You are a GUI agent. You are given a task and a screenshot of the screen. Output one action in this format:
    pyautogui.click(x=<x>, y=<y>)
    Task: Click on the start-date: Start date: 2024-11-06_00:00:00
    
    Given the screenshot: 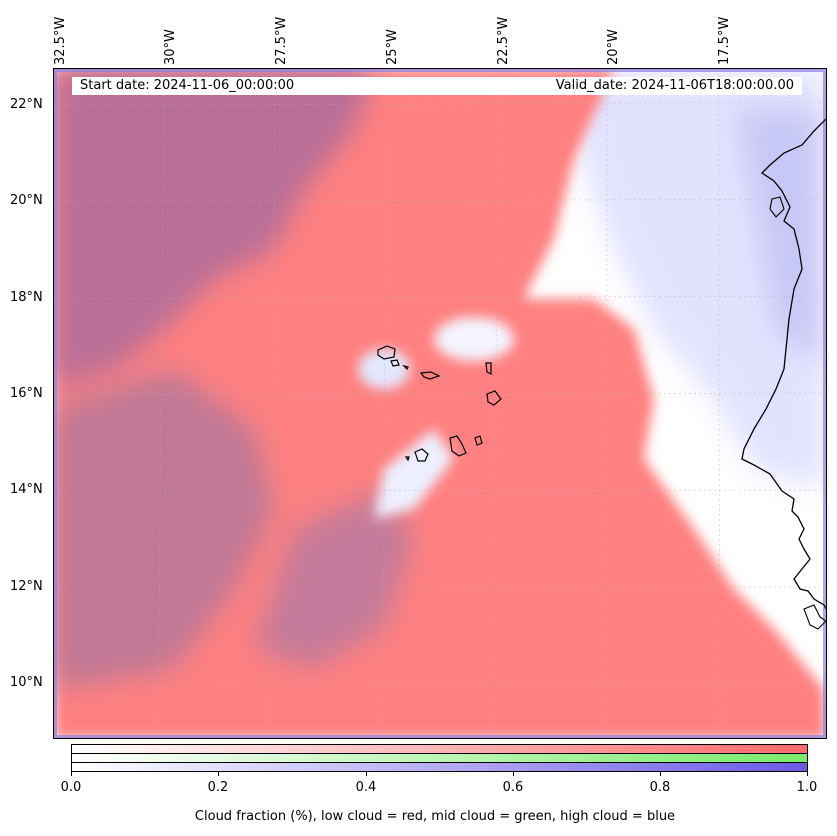 What is the action you would take?
    pyautogui.click(x=187, y=85)
    